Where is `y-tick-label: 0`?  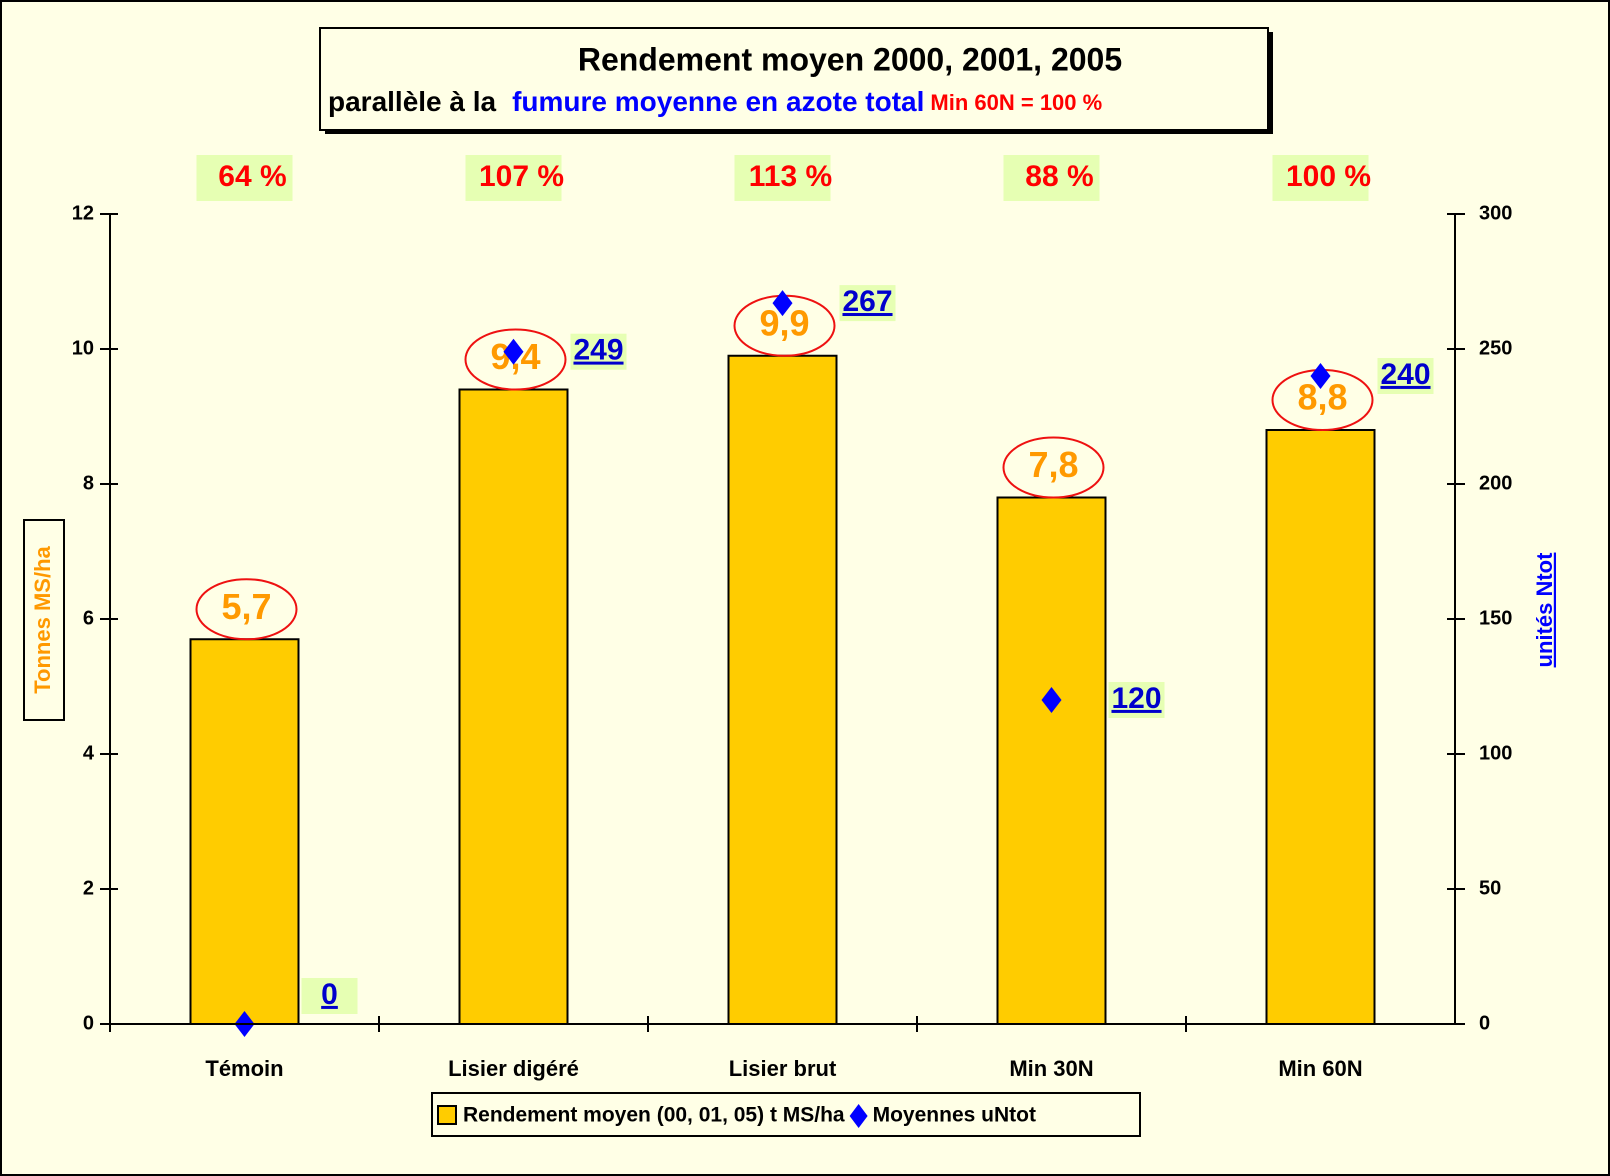 y-tick-label: 0 is located at coordinates (88, 1023).